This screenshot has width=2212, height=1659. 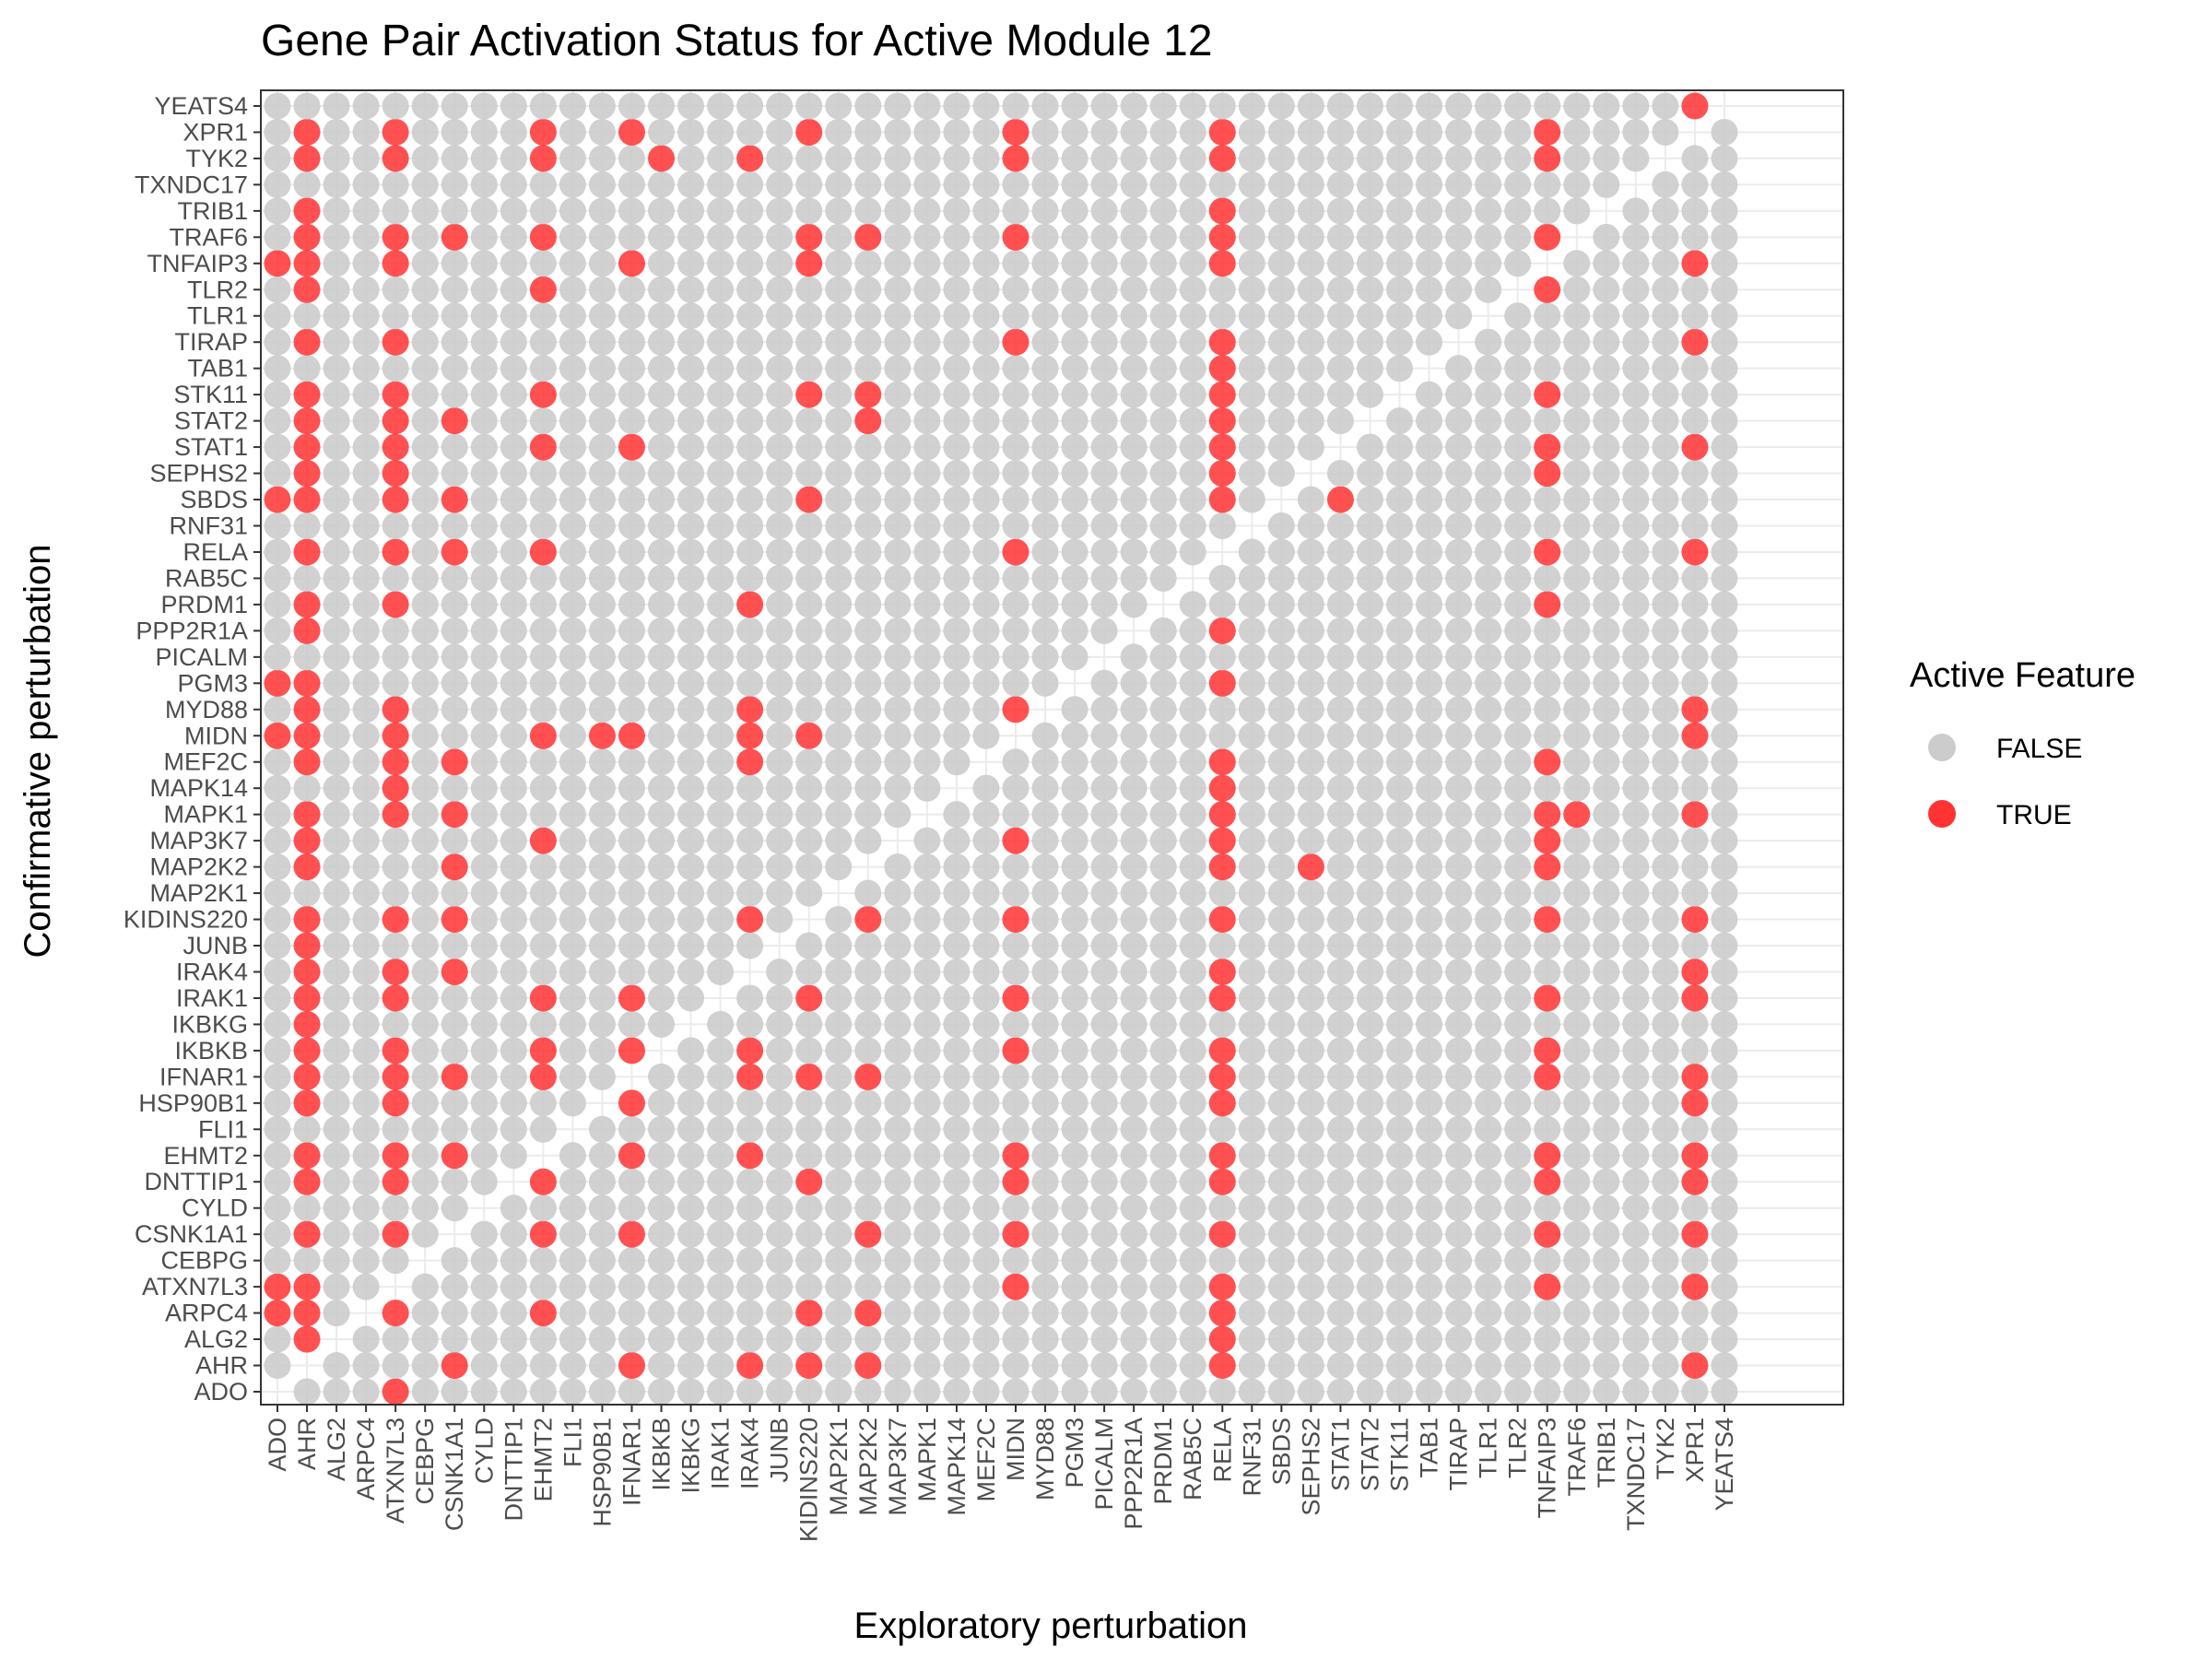 What do you see at coordinates (195, 1286) in the screenshot?
I see `y-tick-label: ATXN7L3` at bounding box center [195, 1286].